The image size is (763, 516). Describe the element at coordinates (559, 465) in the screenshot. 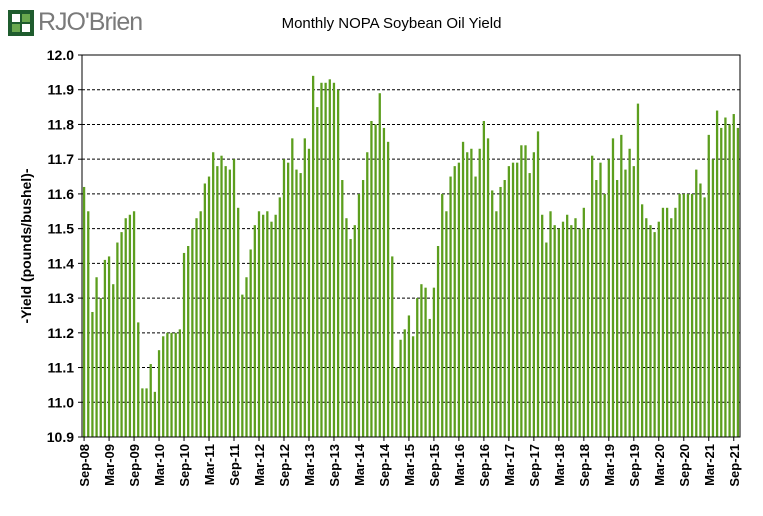

I see `x-tick-label: Mar-18` at that location.